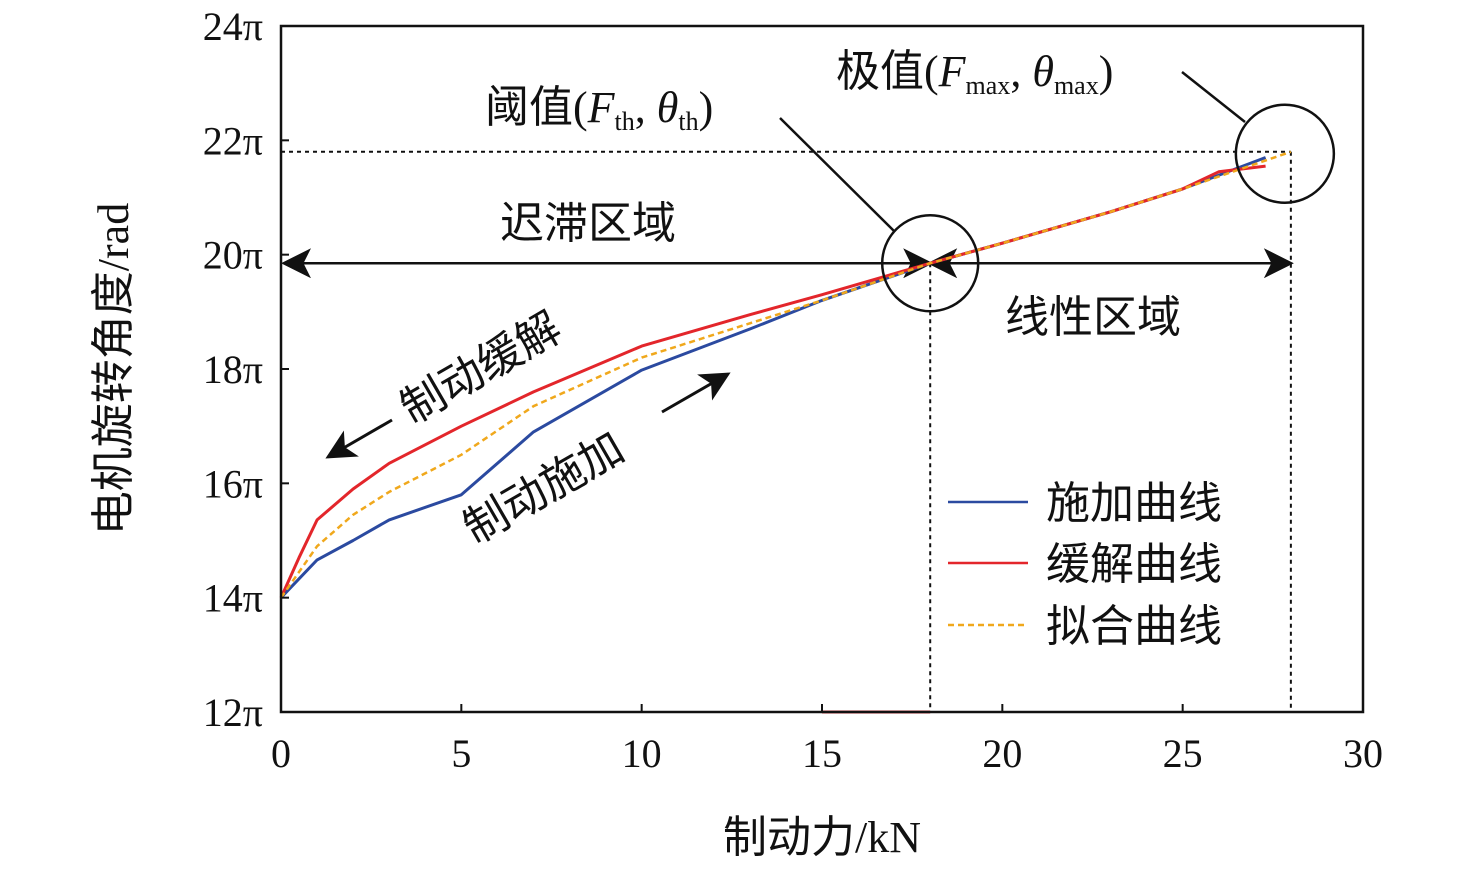  I want to click on legend-label-fit: 拟合曲线, so click(1134, 626).